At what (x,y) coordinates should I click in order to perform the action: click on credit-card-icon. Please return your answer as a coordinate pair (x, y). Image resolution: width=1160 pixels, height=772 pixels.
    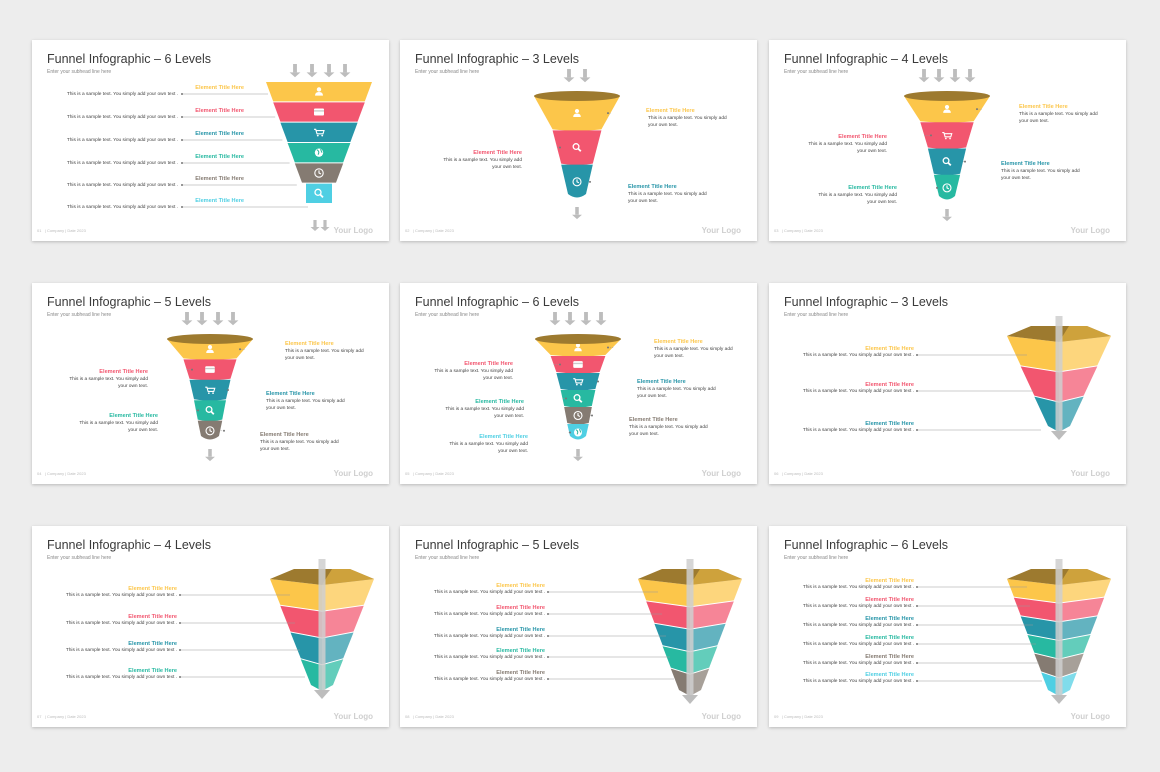
    Looking at the image, I should click on (319, 112).